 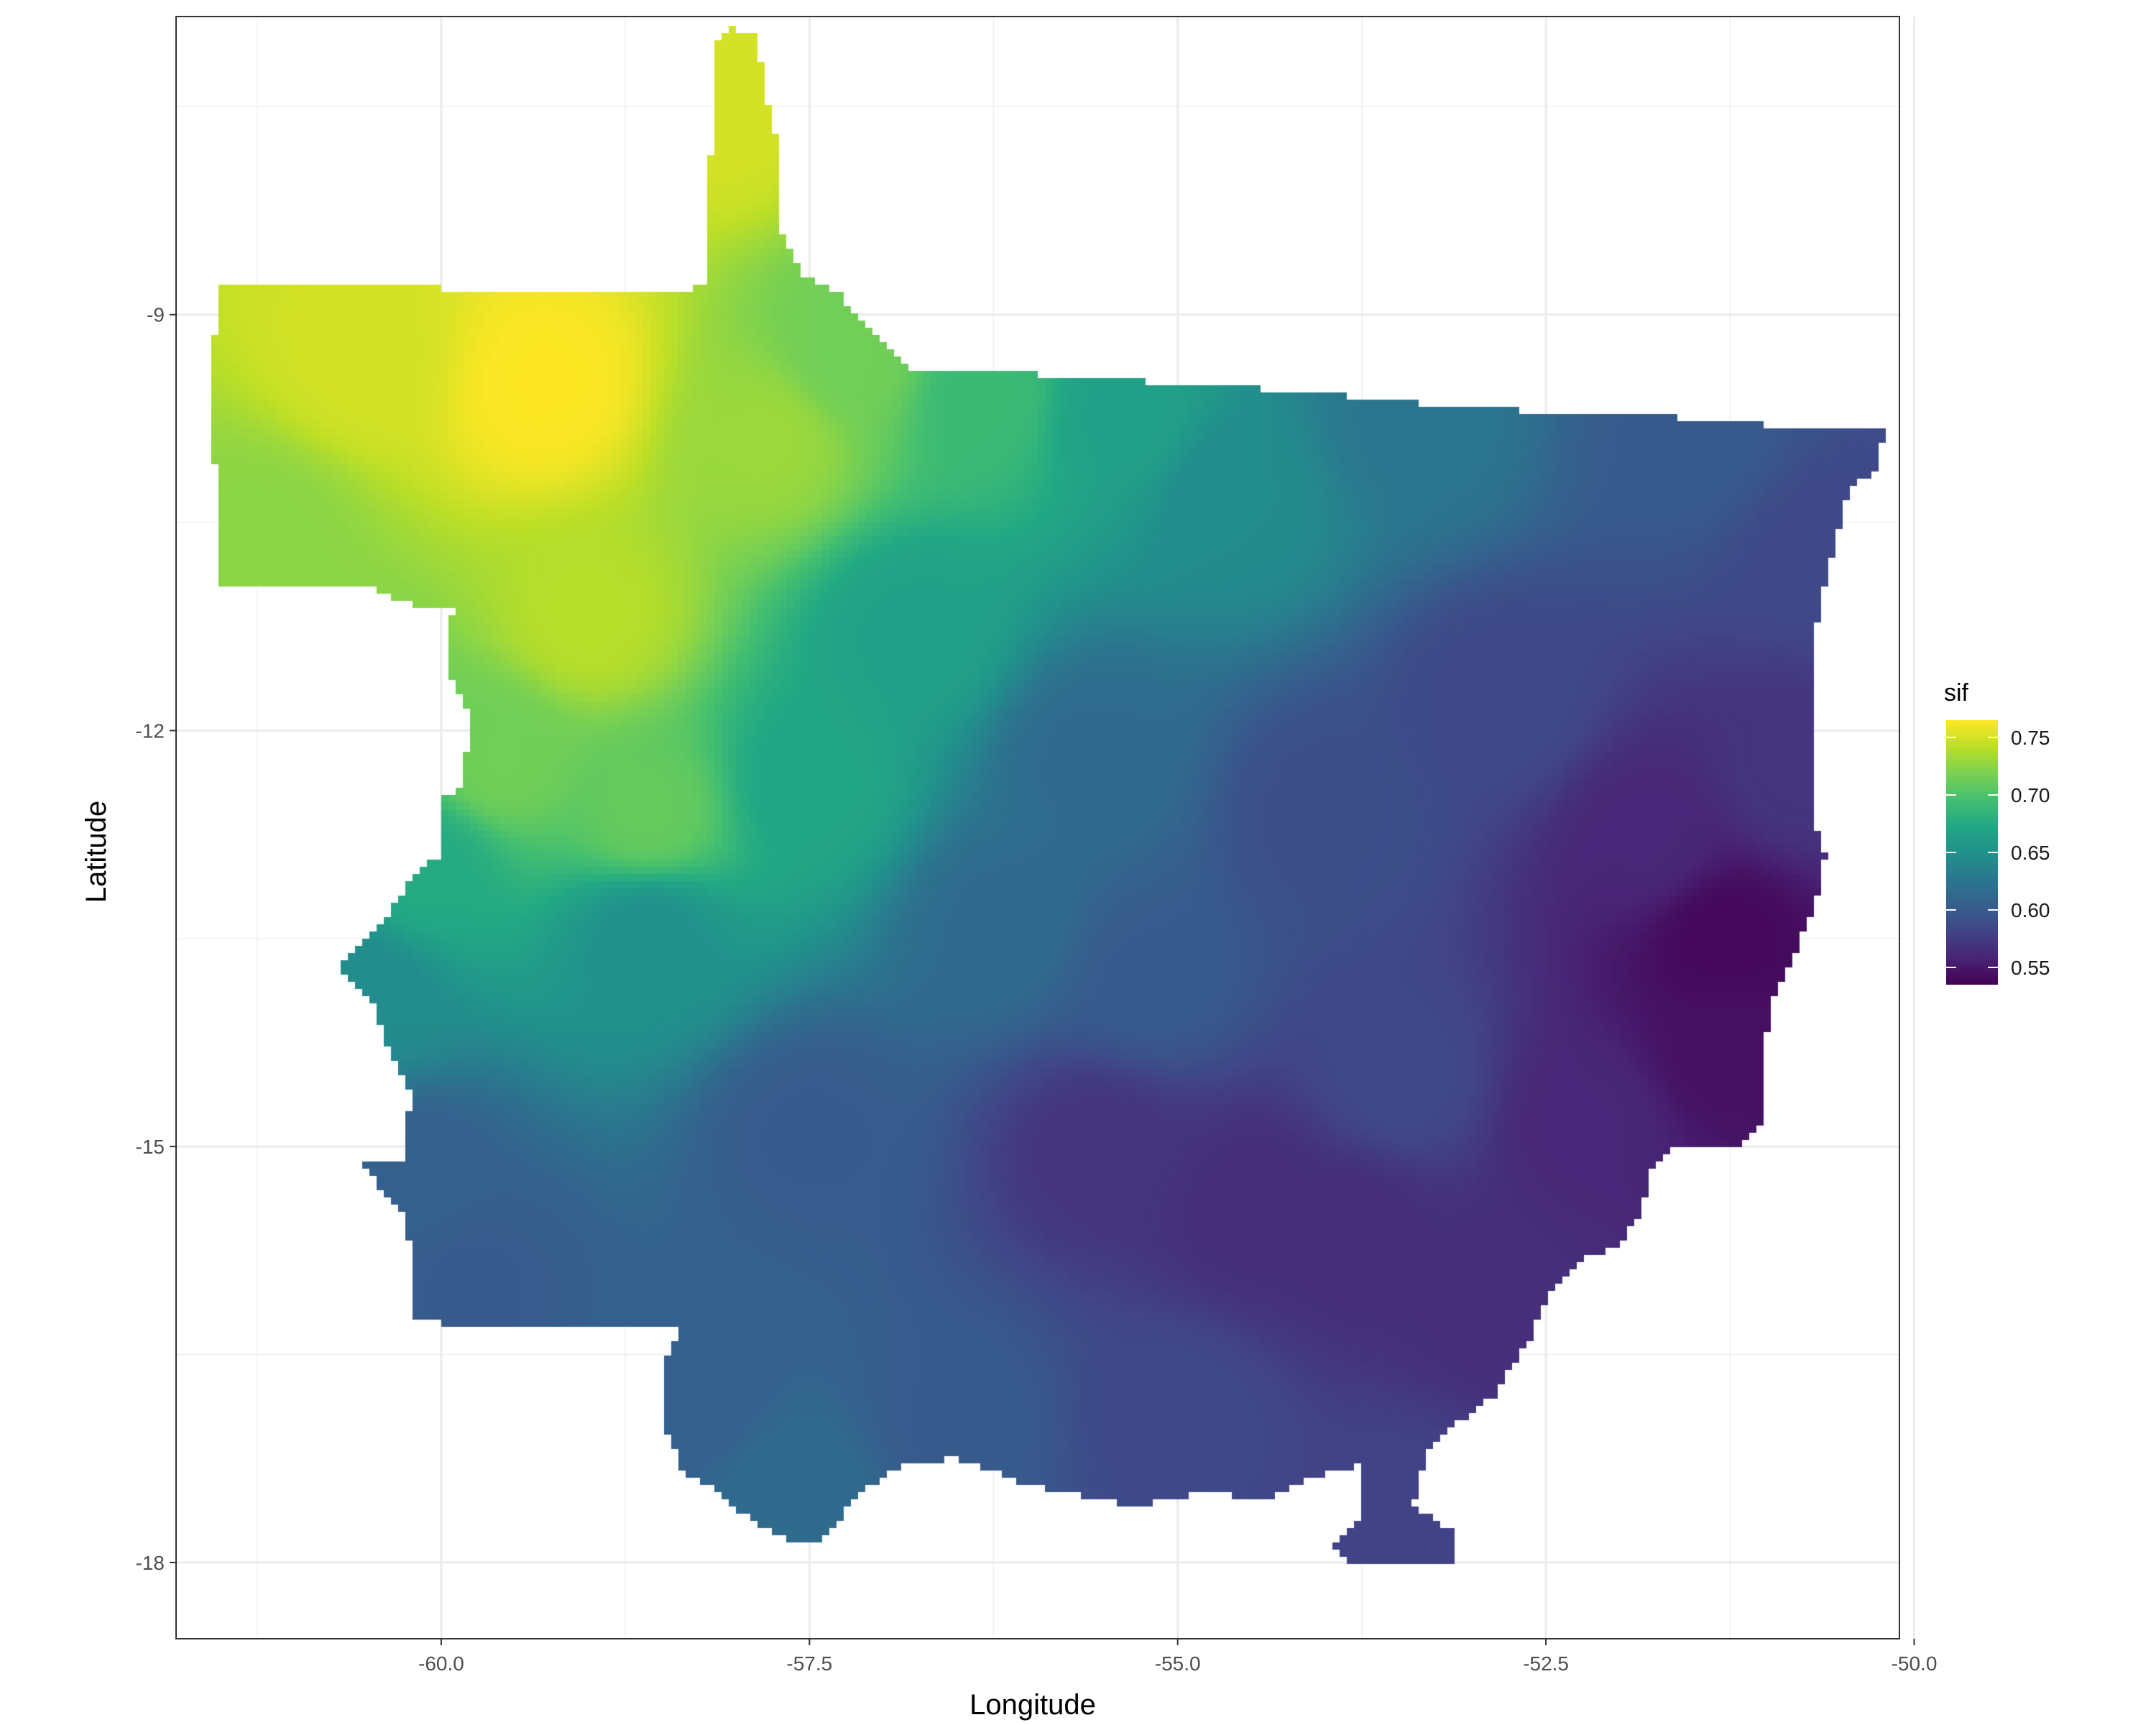 What do you see at coordinates (1957, 693) in the screenshot?
I see `legend-title: sif` at bounding box center [1957, 693].